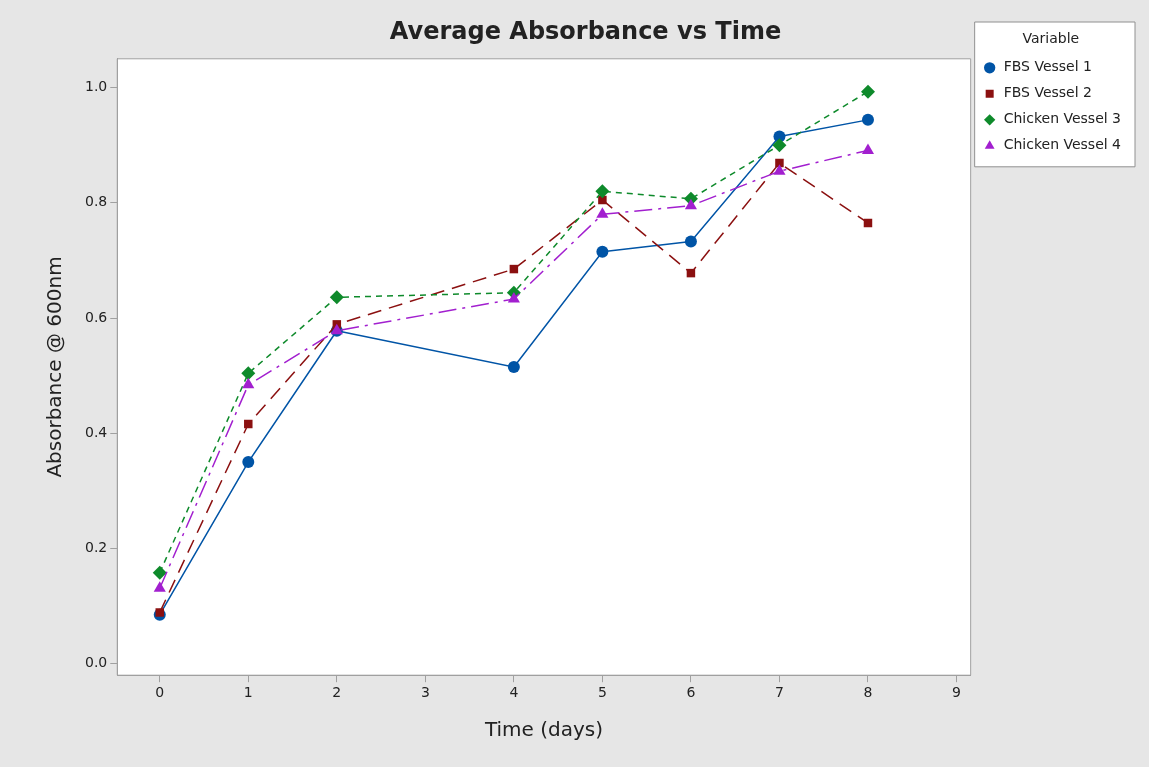 This screenshot has height=767, width=1149. I want to click on legend-label: Chicken Vessel 3, so click(1062, 118).